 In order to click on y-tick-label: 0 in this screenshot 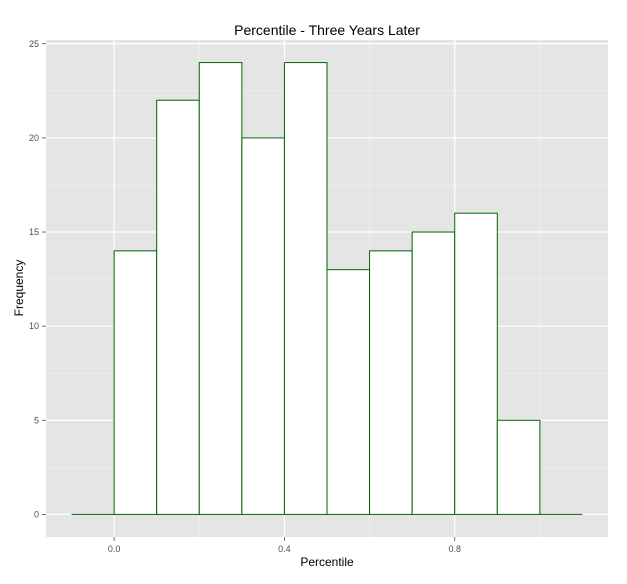, I will do `click(36, 514)`.